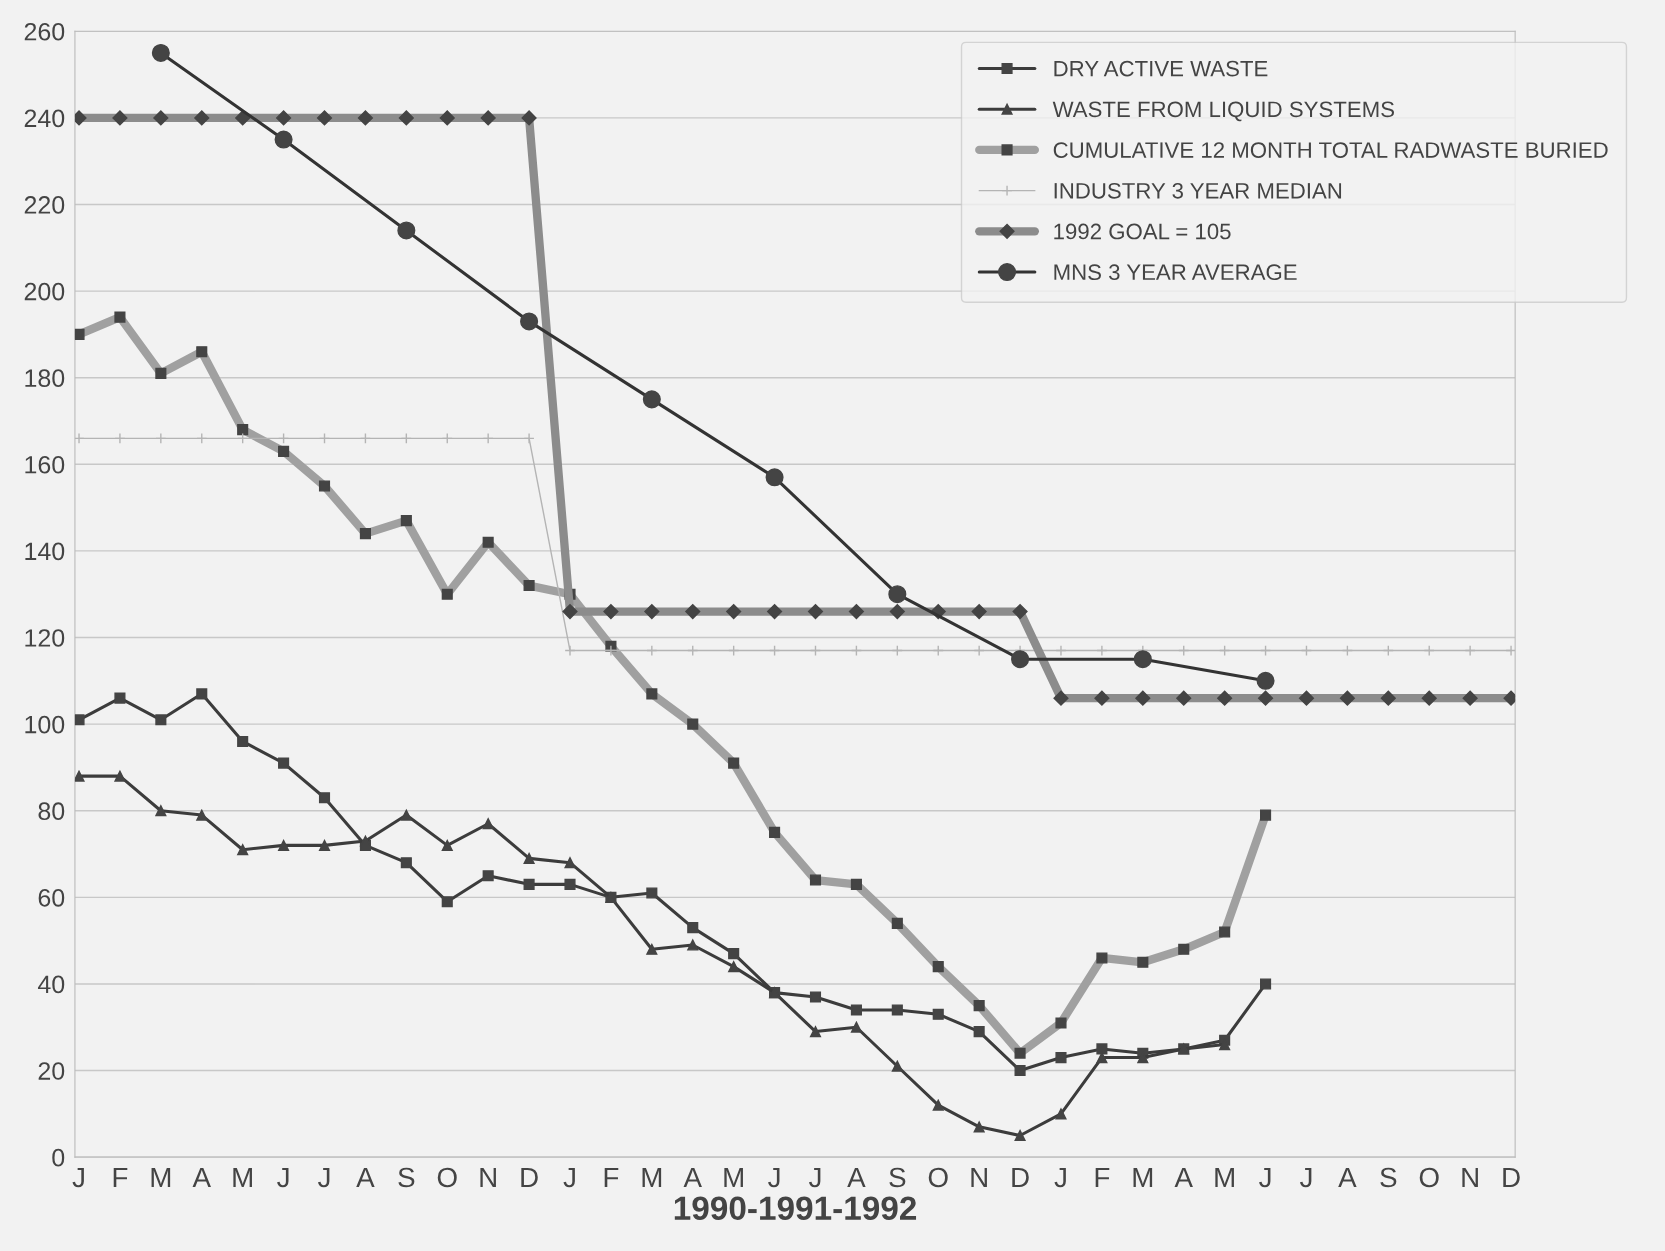 This screenshot has height=1251, width=1665. What do you see at coordinates (45, 378) in the screenshot?
I see `y-tick-label: 180` at bounding box center [45, 378].